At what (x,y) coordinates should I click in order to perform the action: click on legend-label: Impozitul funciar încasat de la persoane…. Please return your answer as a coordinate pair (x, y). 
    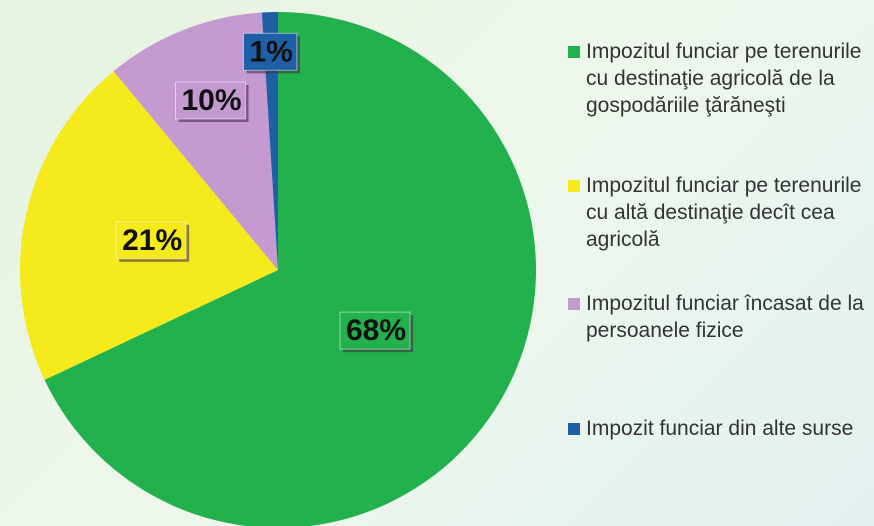
    Looking at the image, I should click on (725, 317).